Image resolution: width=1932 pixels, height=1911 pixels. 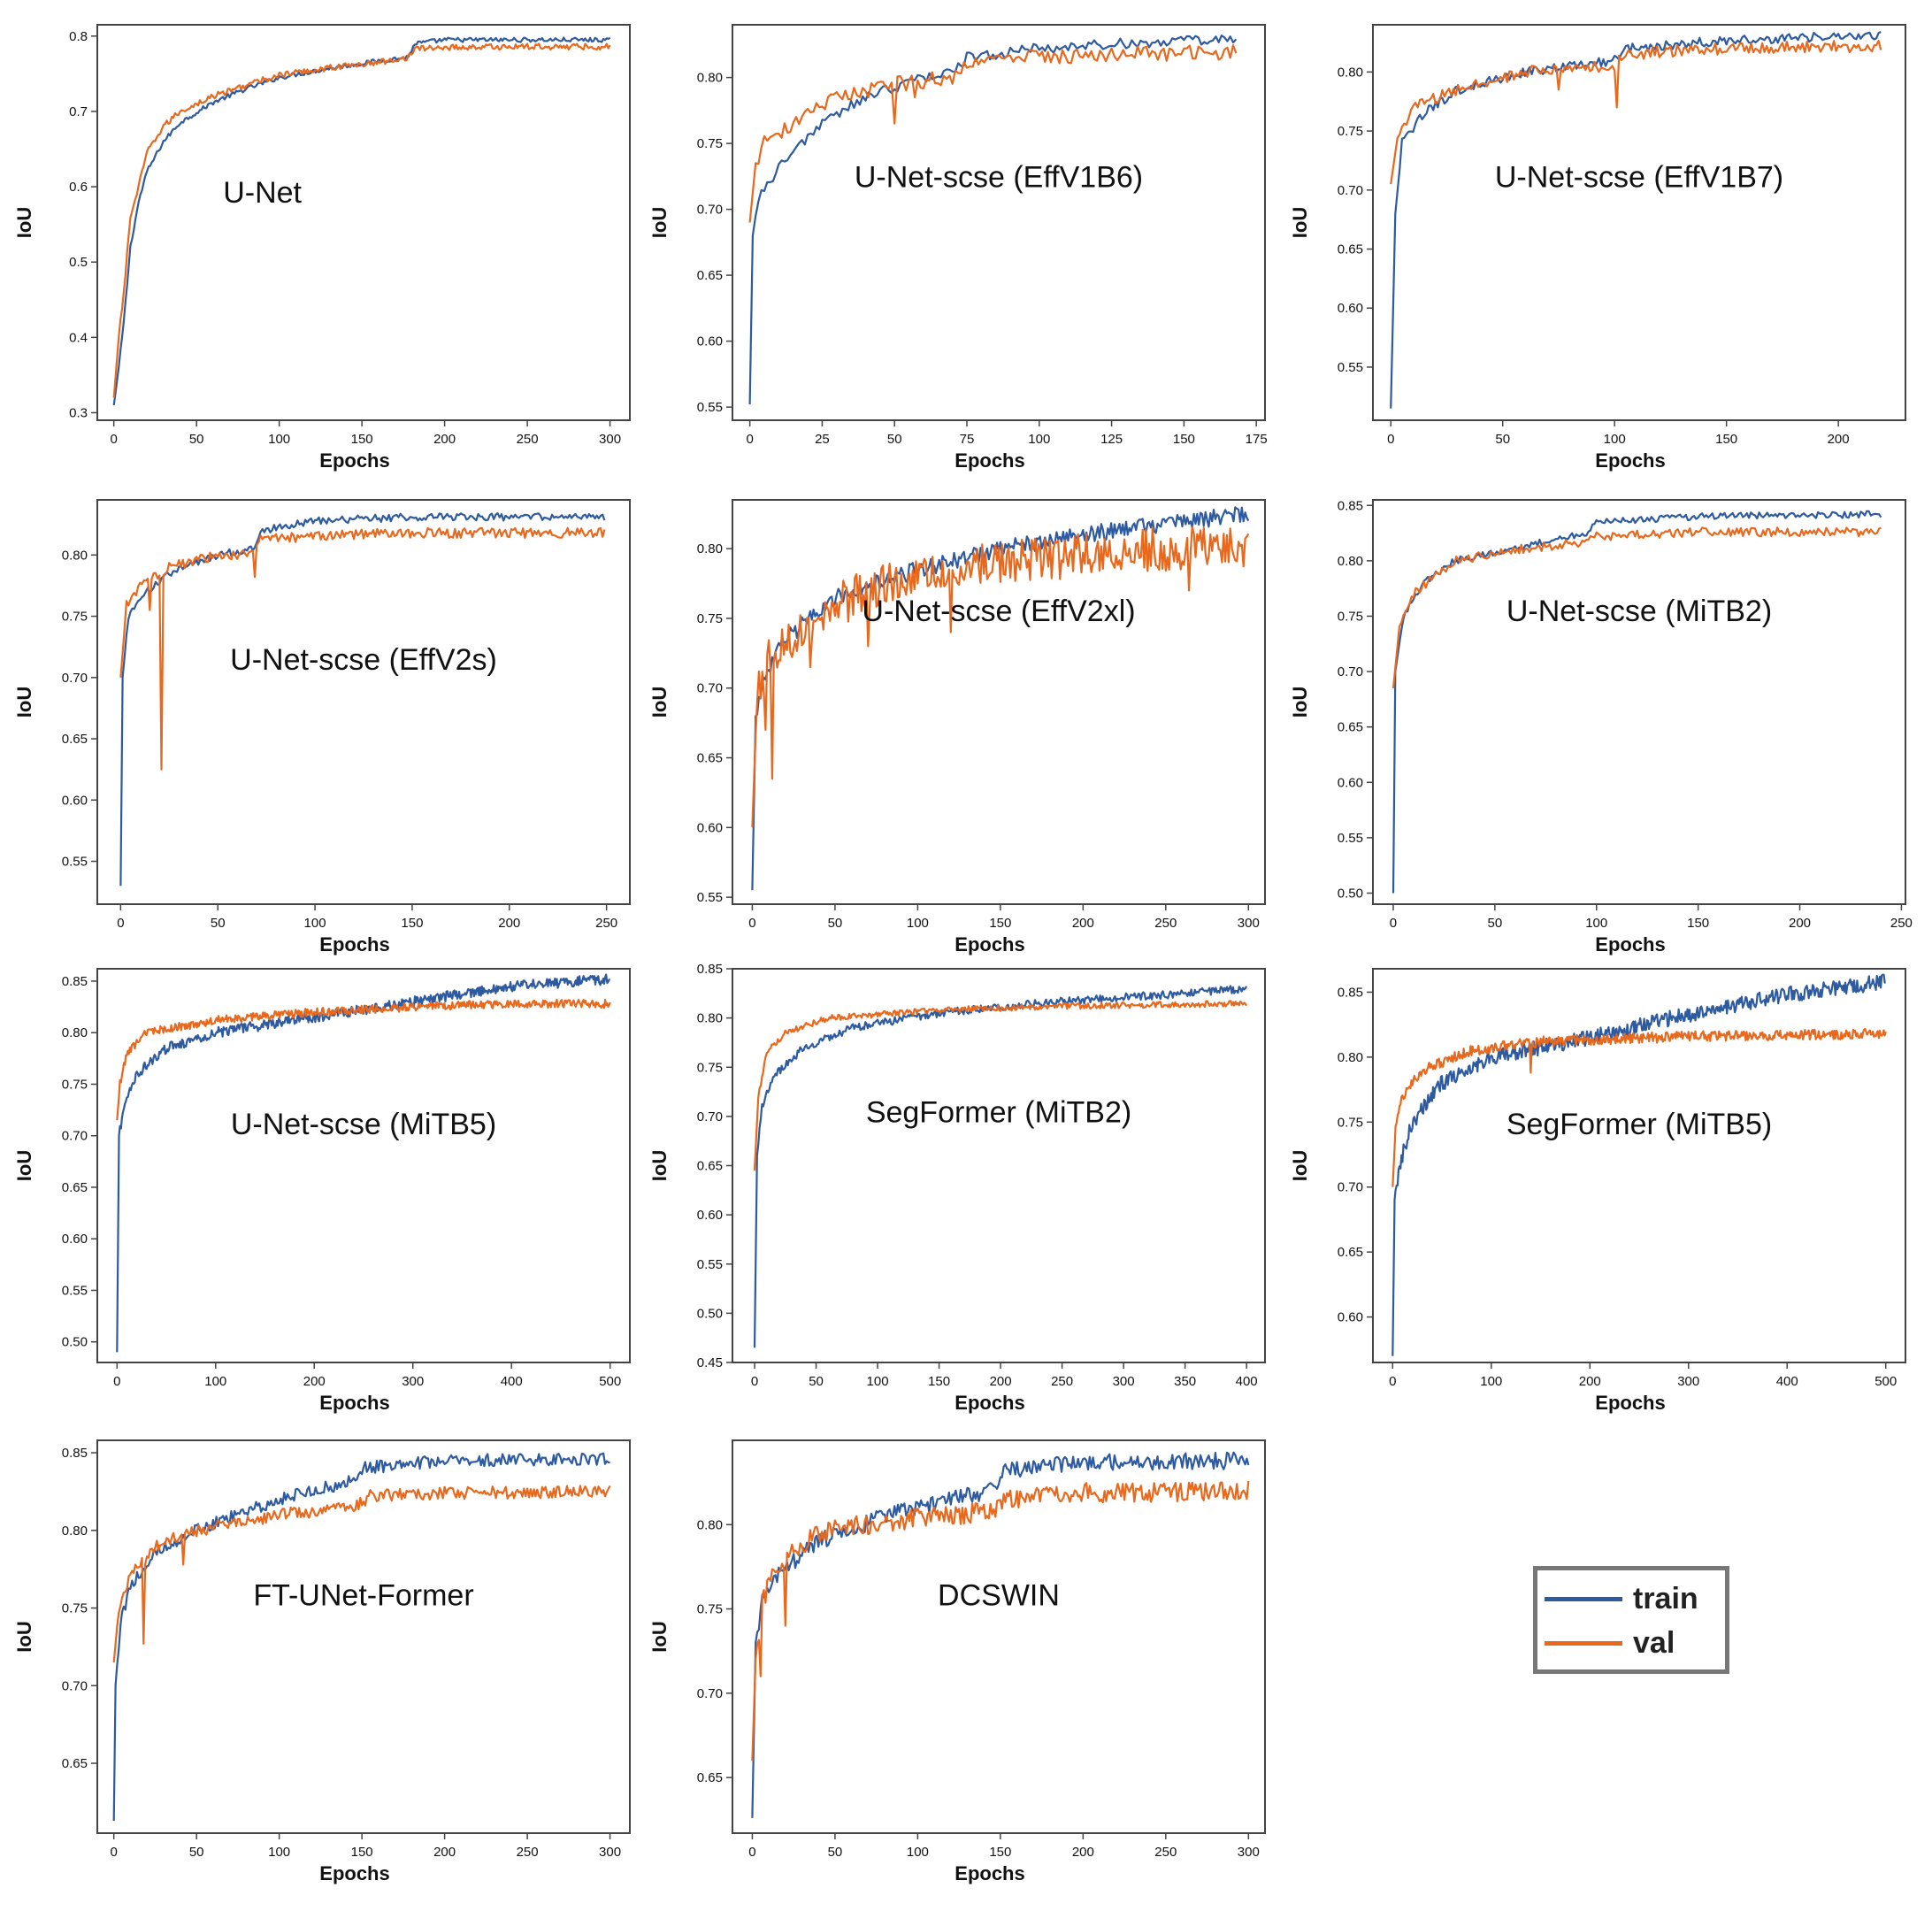 What do you see at coordinates (710, 1314) in the screenshot?
I see `y-tick-label: 0.50` at bounding box center [710, 1314].